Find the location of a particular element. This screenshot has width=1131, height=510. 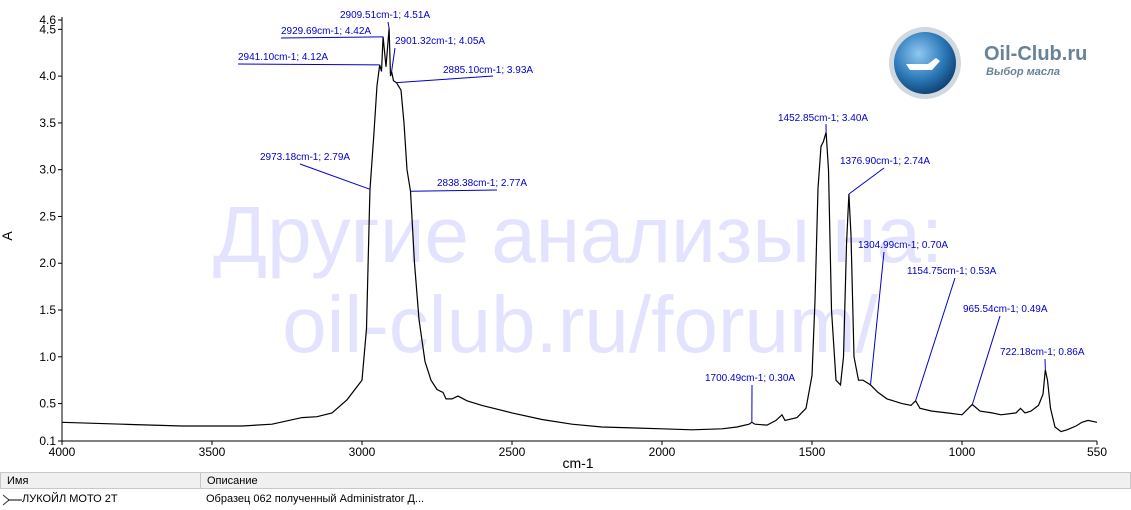

y-tick-label: 4.5 is located at coordinates (47, 29).